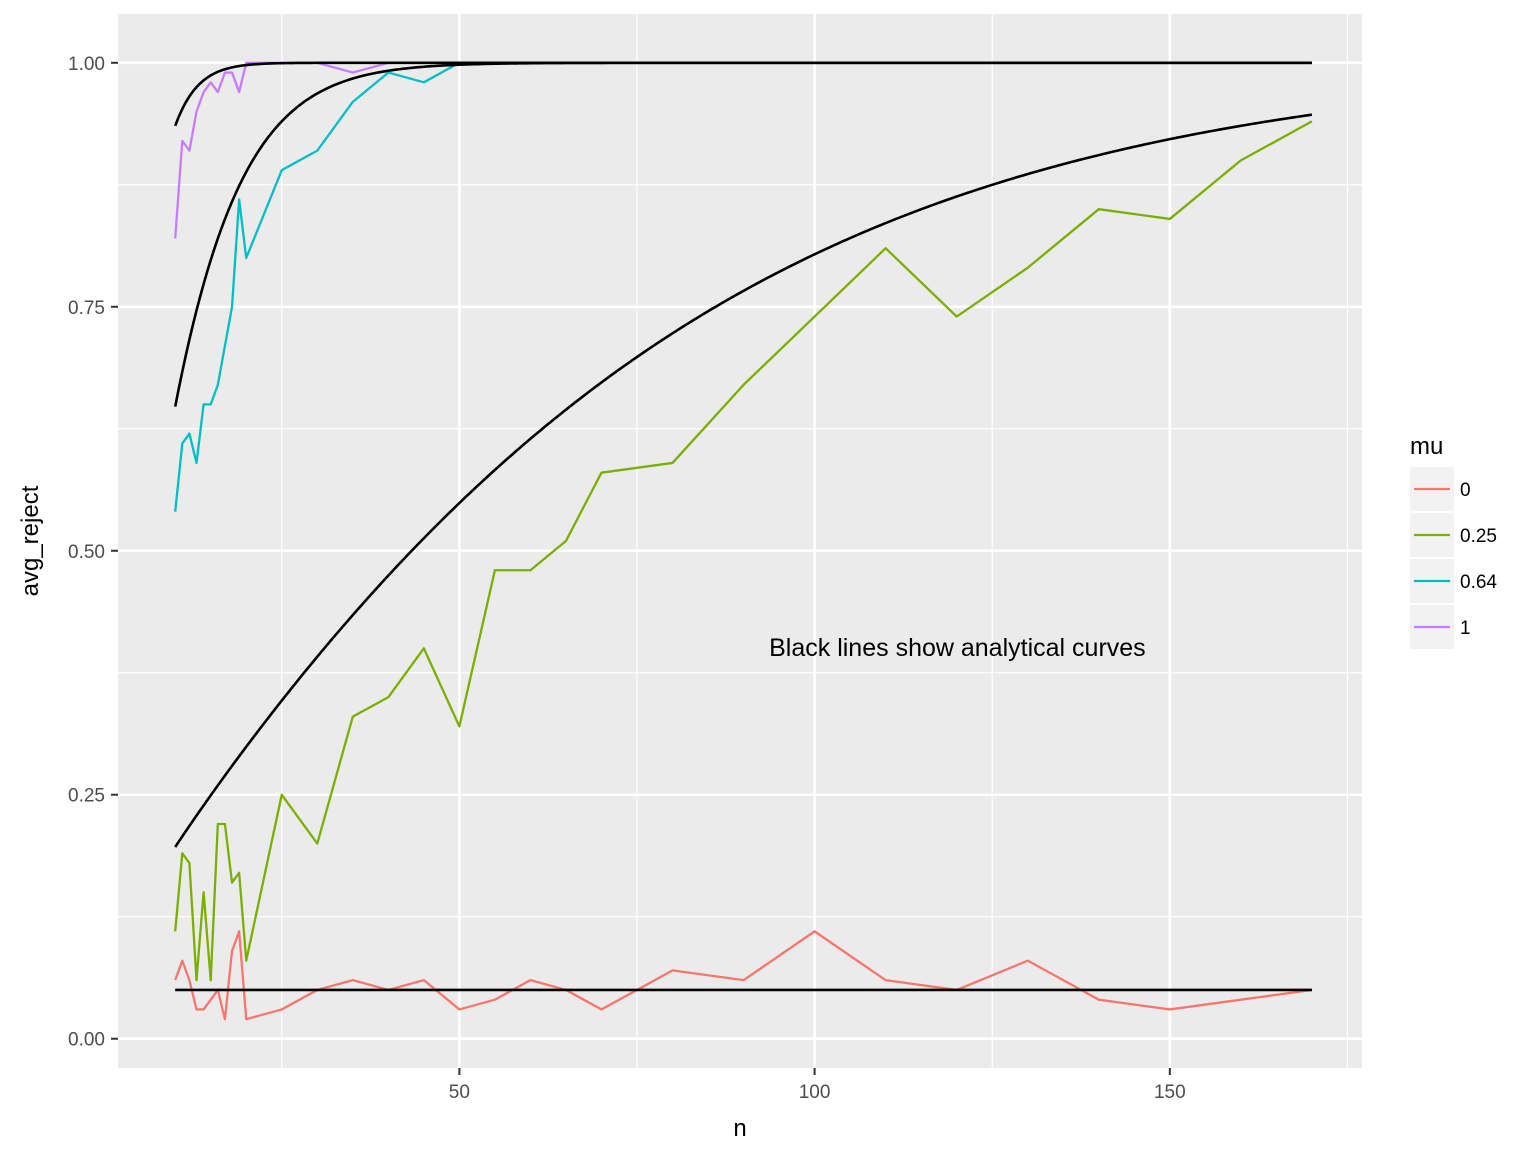  Describe the element at coordinates (1453, 558) in the screenshot. I see `legend-items: 0 0.25 0.64 1` at that location.